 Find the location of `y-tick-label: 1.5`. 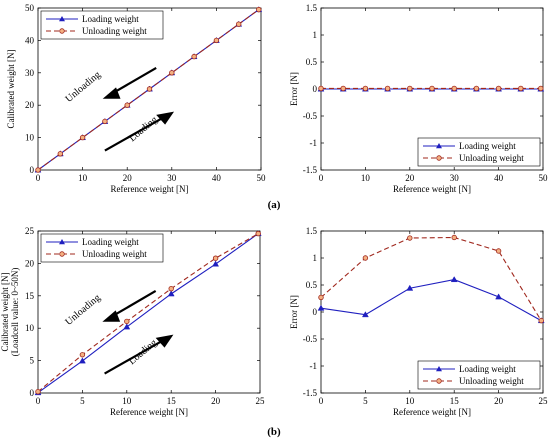

y-tick-label: 1.5 is located at coordinates (312, 231).